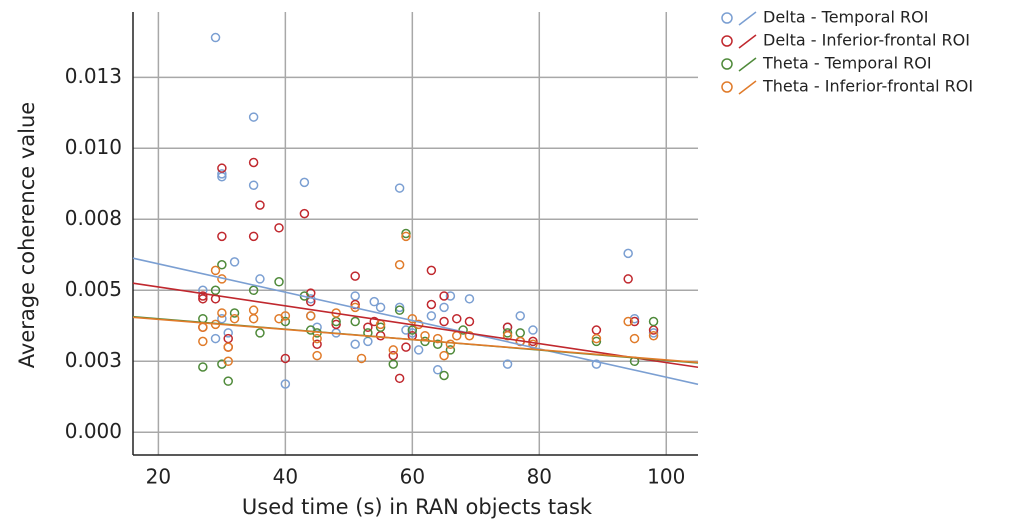 The image size is (1020, 525). What do you see at coordinates (539, 477) in the screenshot?
I see `x-tick-label: 80` at bounding box center [539, 477].